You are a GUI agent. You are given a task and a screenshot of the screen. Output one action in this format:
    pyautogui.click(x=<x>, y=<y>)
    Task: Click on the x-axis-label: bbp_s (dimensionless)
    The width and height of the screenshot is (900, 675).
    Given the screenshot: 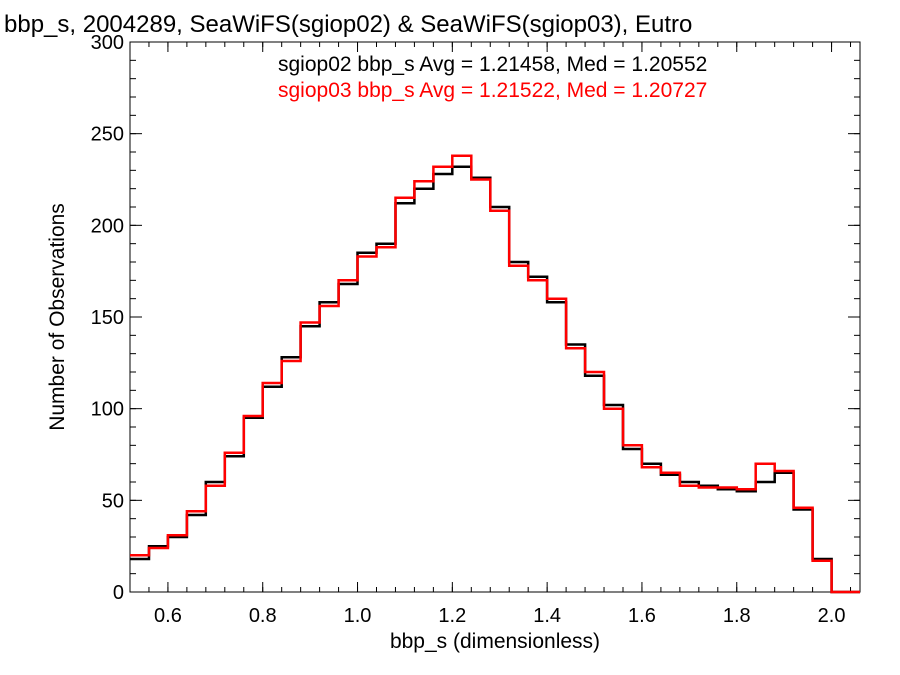 What is the action you would take?
    pyautogui.click(x=495, y=641)
    